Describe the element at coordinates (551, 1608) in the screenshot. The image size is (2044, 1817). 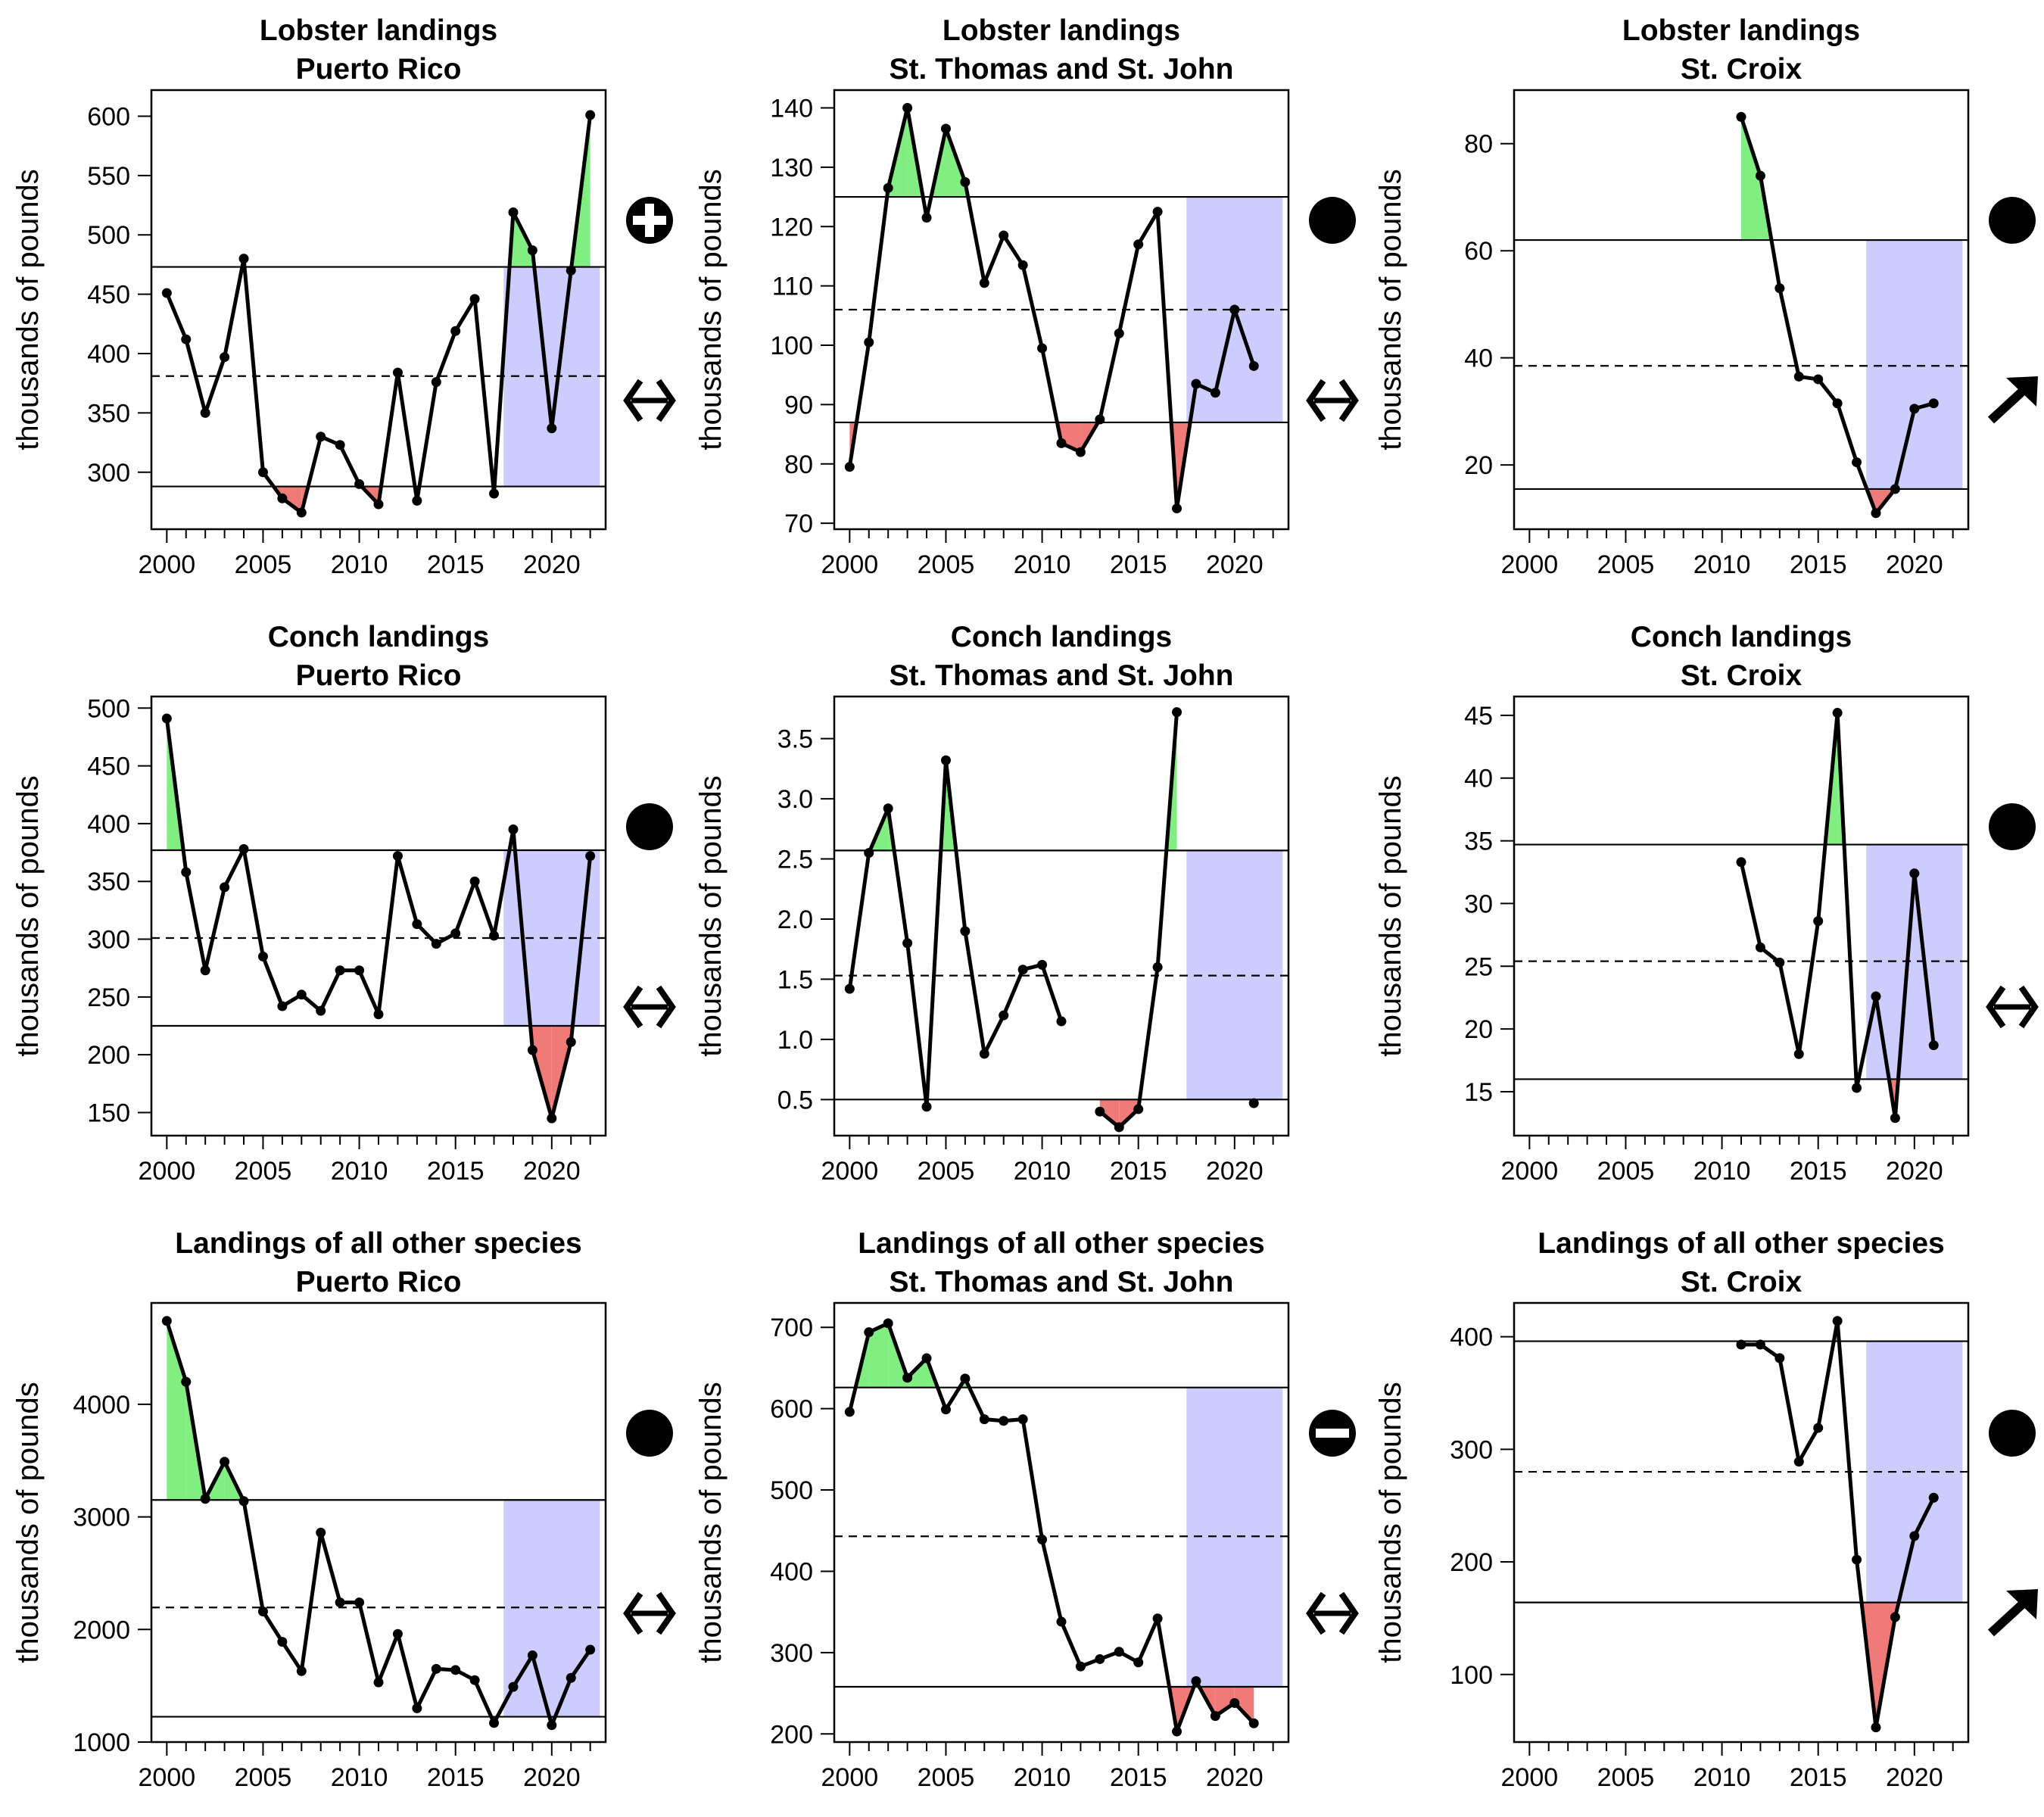
I see `recent-period-shade` at that location.